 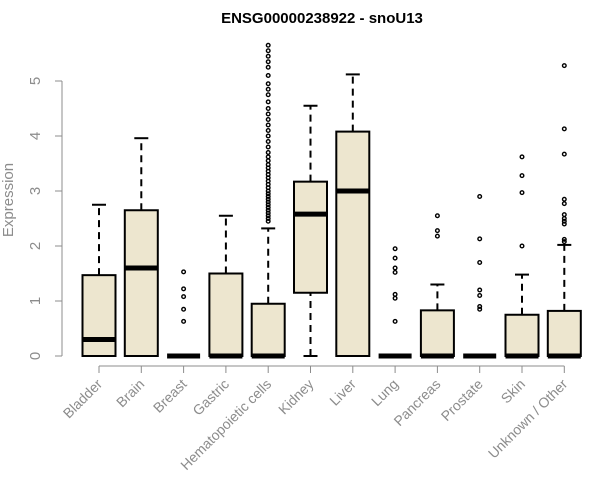 I want to click on y-tick-label: 4, so click(x=35, y=136).